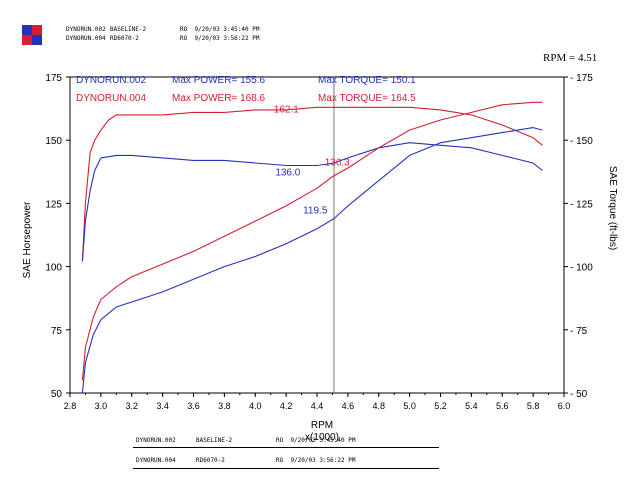 This screenshot has width=640, height=480. Describe the element at coordinates (286, 447) in the screenshot. I see `footer-rule-top` at that location.